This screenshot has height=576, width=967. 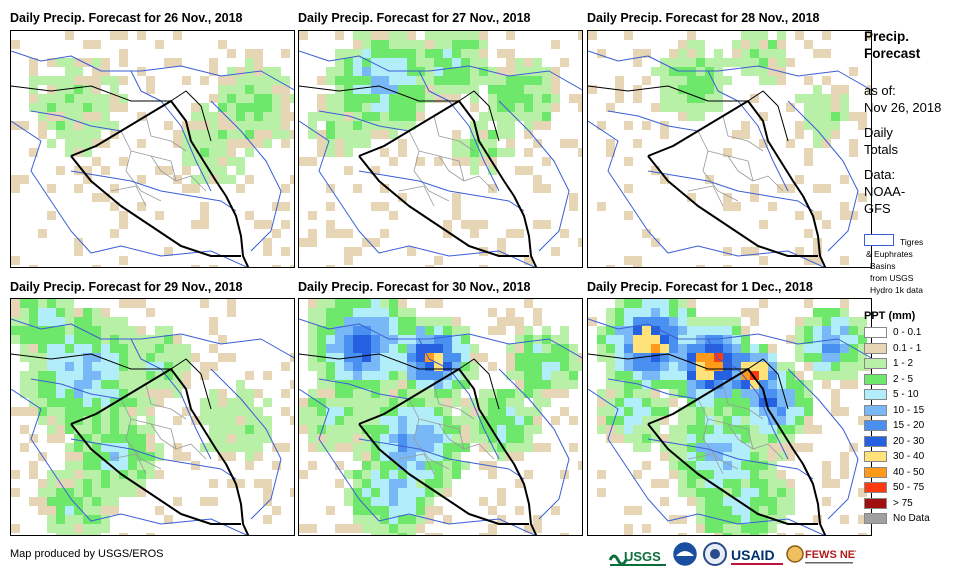 I want to click on legend-swatch, so click(x=875, y=518).